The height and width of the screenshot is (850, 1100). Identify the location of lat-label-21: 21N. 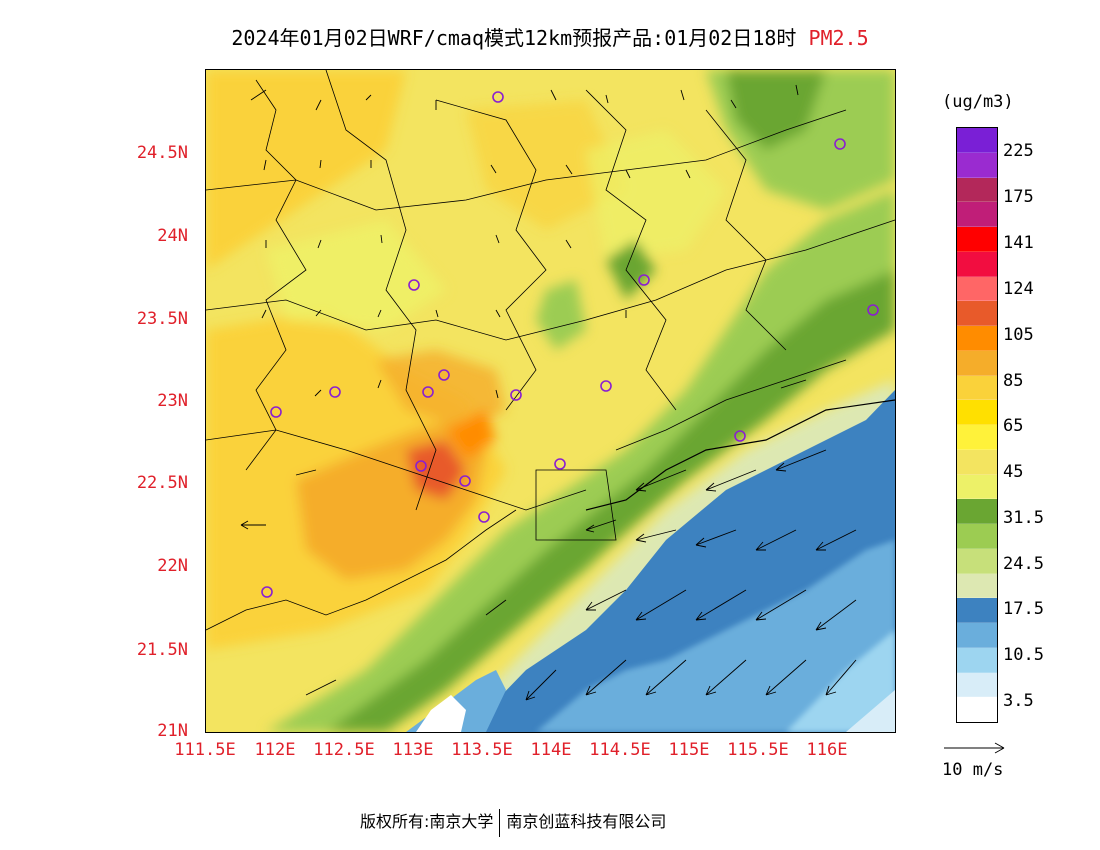
(172, 731).